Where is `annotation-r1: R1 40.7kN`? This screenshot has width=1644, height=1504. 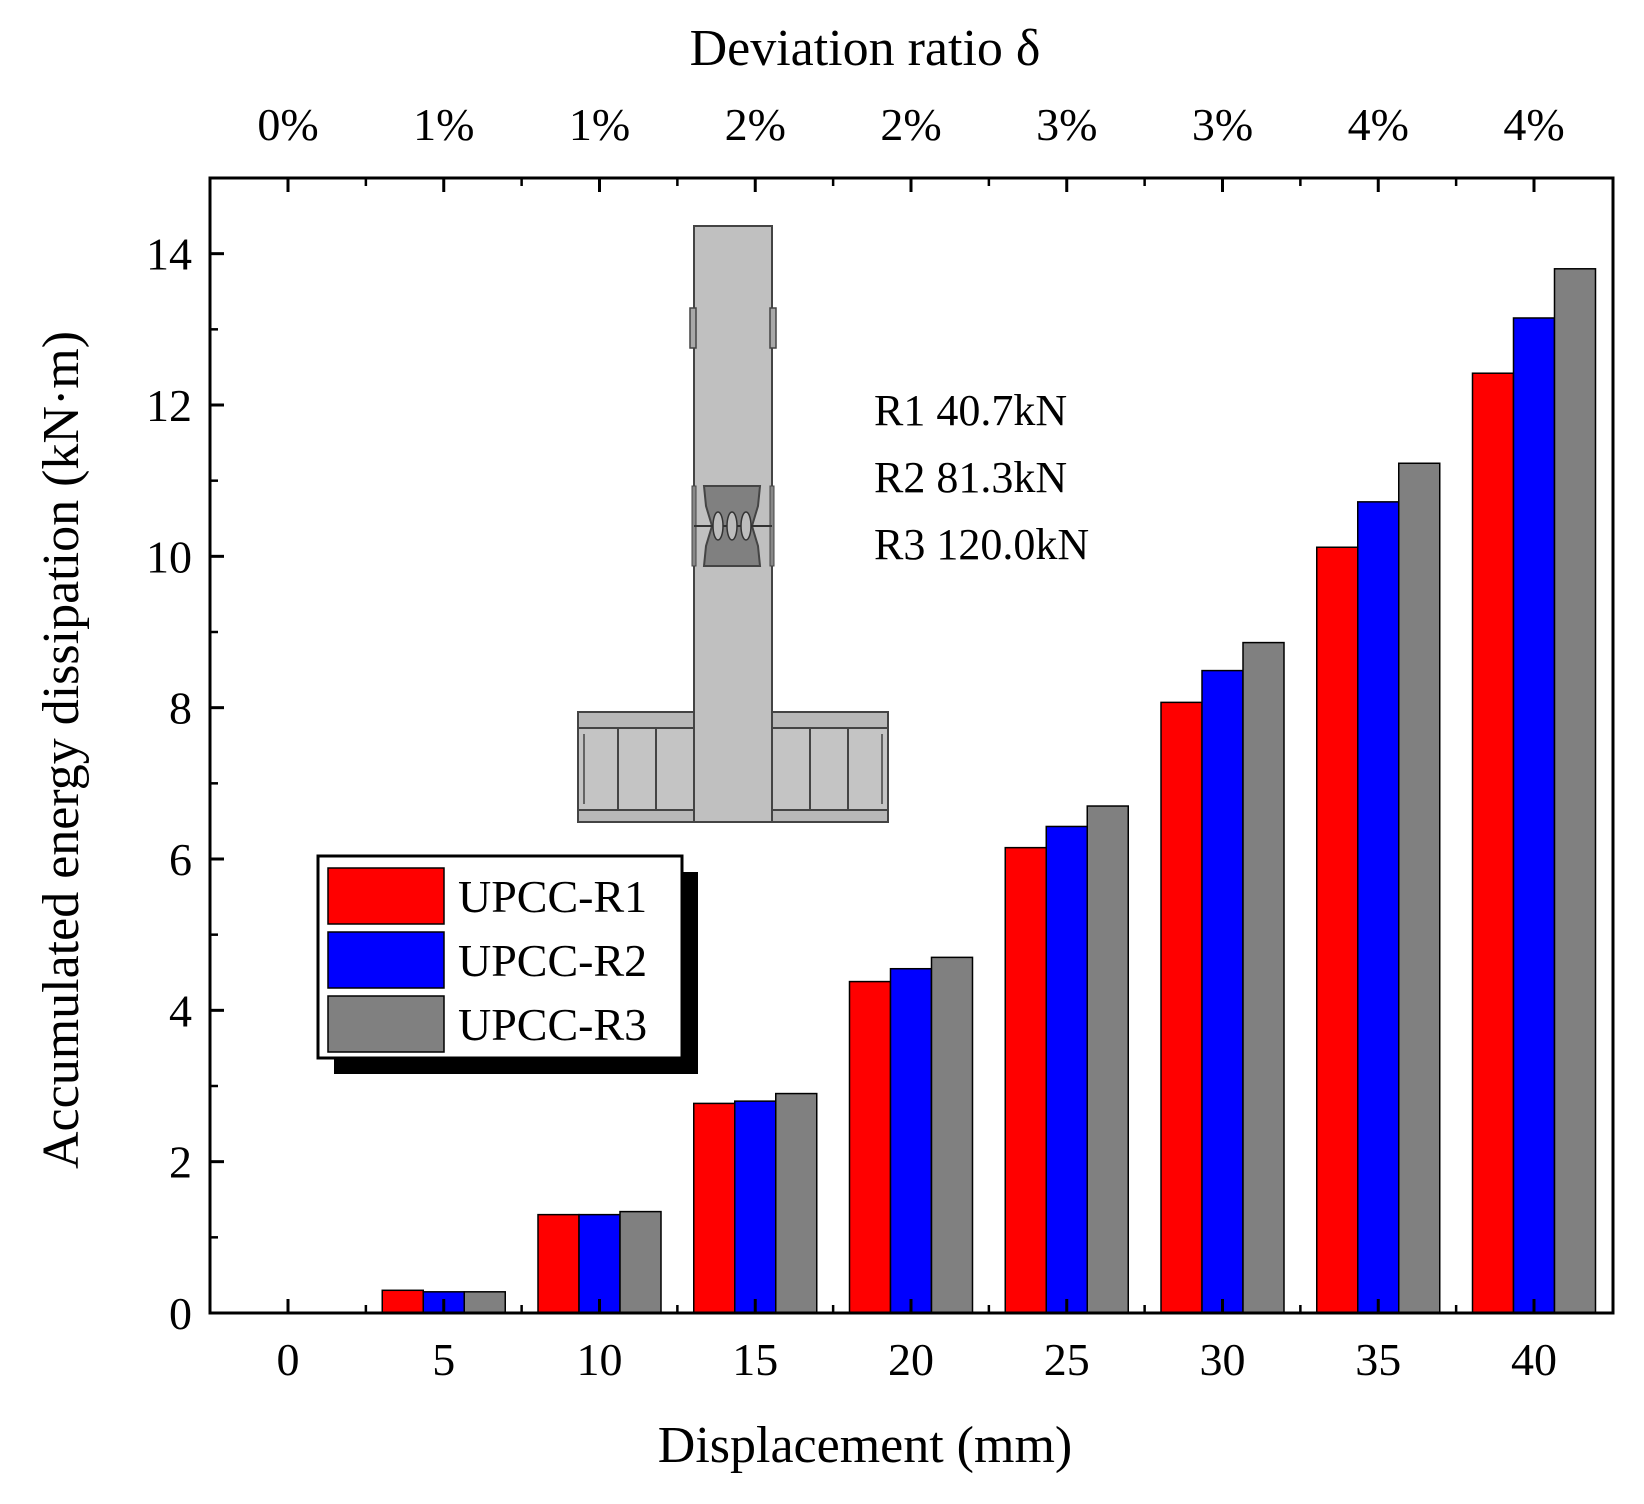 annotation-r1: R1 40.7kN is located at coordinates (970, 410).